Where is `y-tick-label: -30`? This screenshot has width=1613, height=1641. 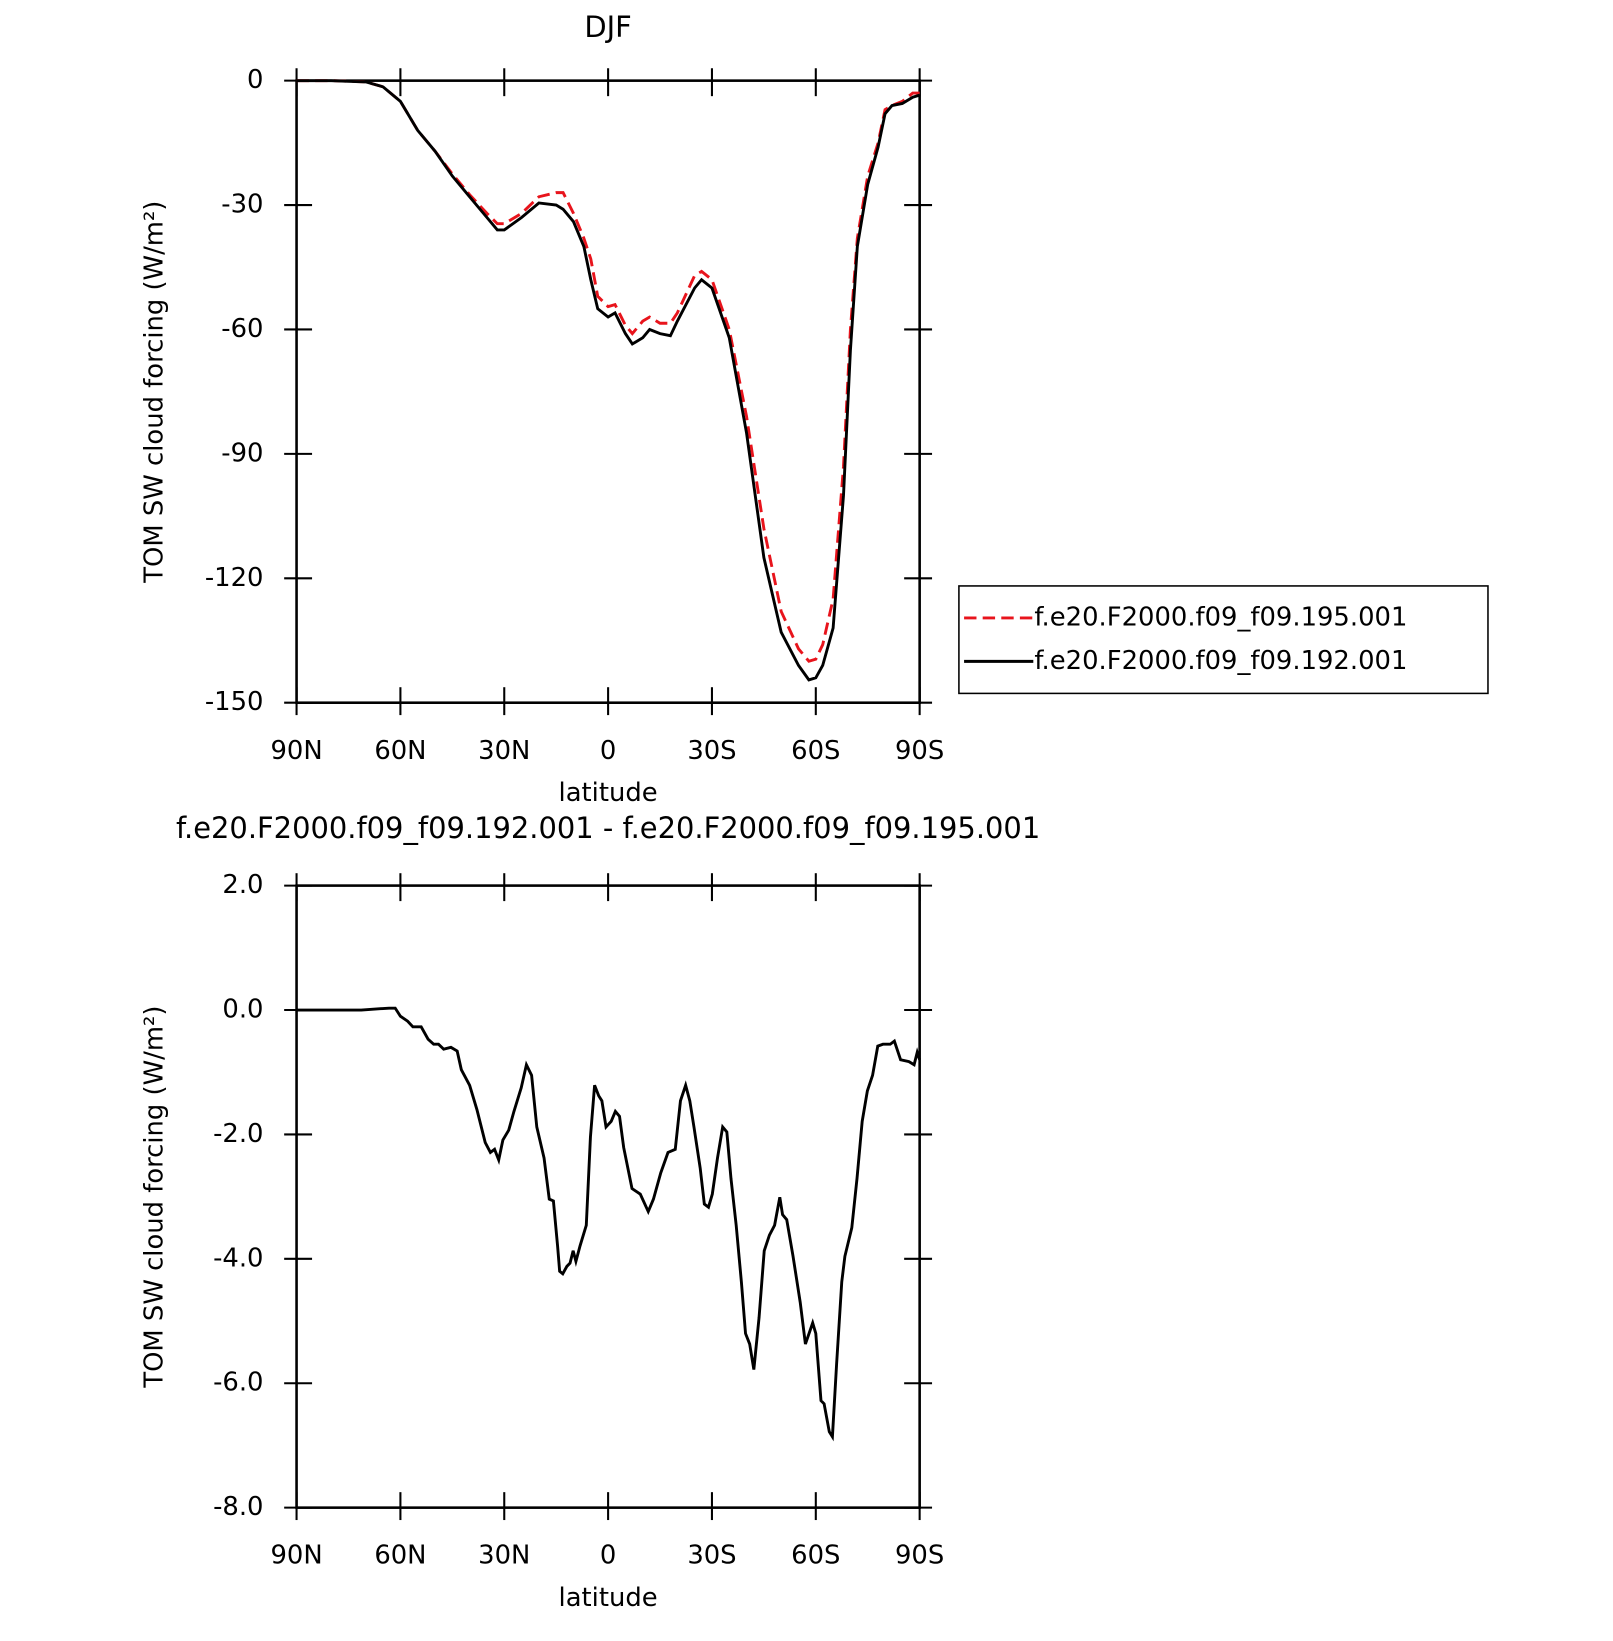
y-tick-label: -30 is located at coordinates (242, 205).